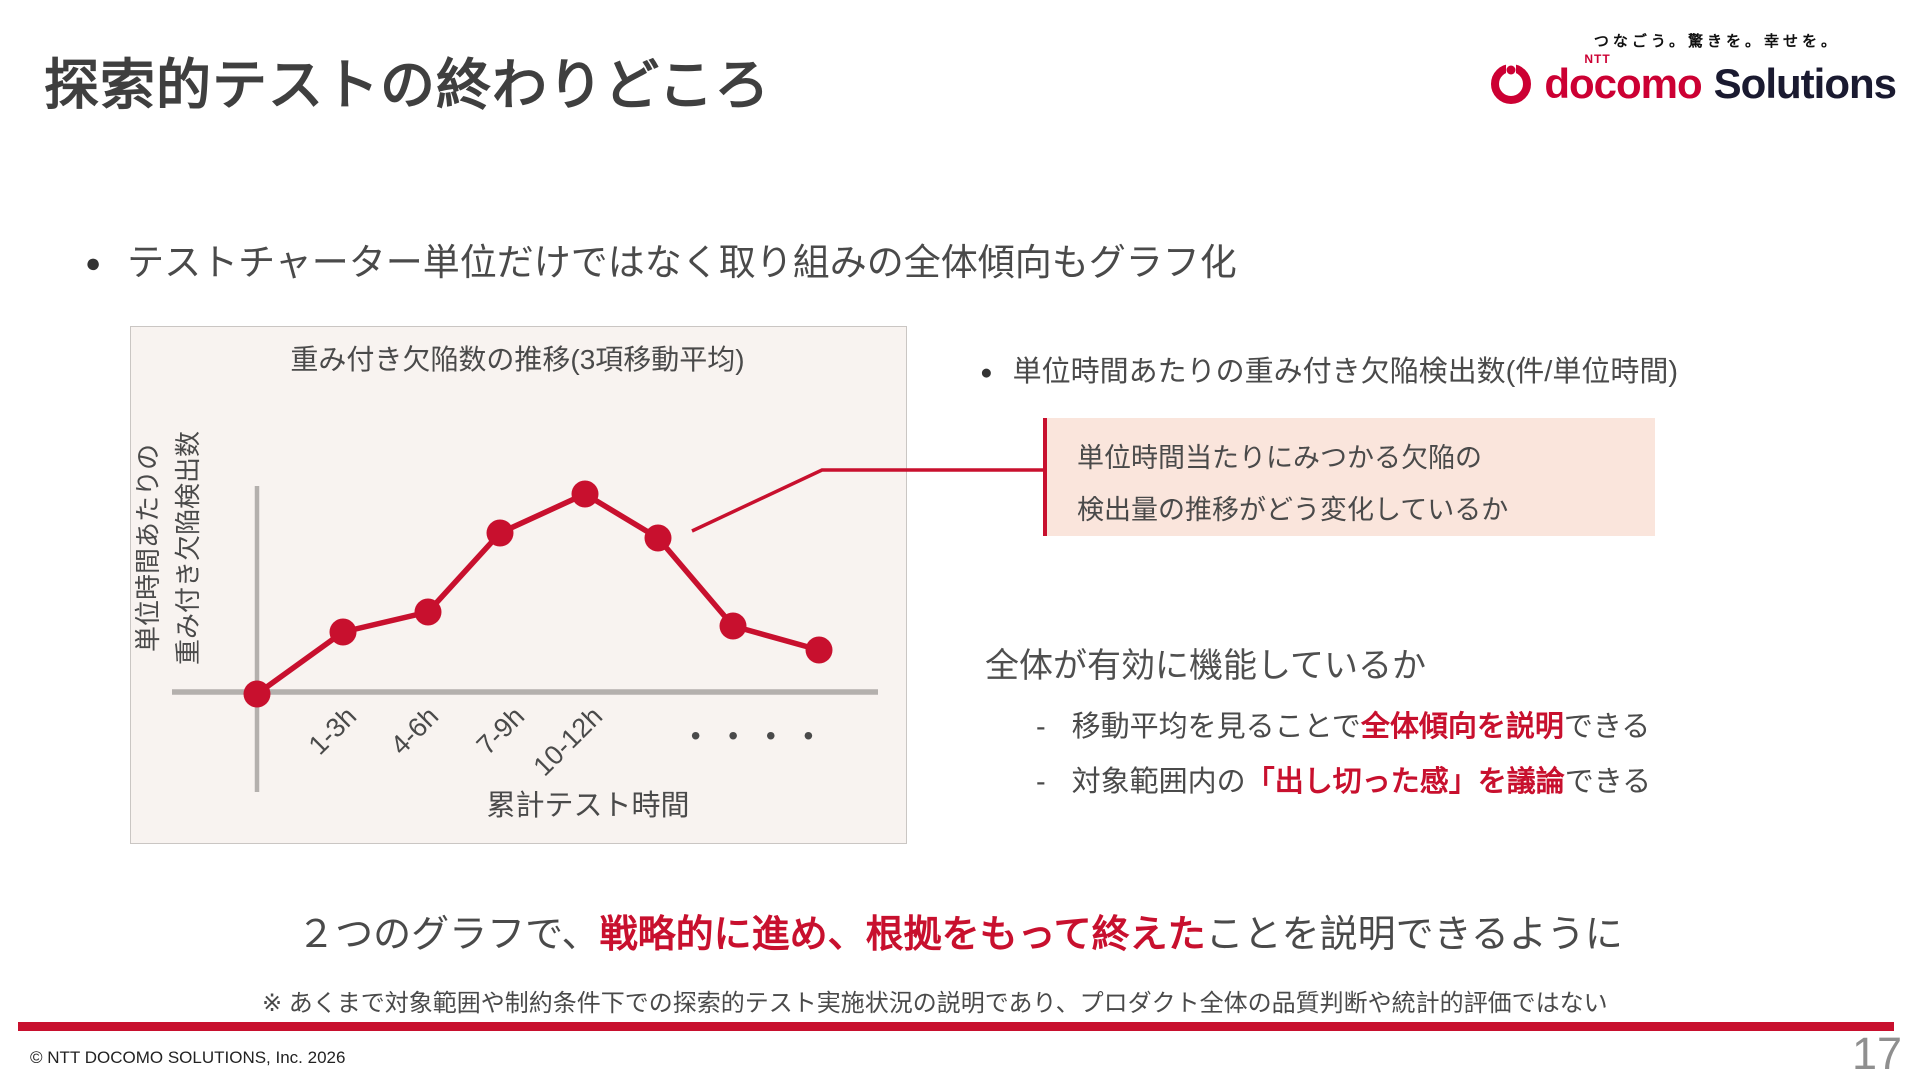 The height and width of the screenshot is (1080, 1920). What do you see at coordinates (1279, 458) in the screenshot?
I see `callout-line1: 単位時間当たりにみつかる欠陥の` at bounding box center [1279, 458].